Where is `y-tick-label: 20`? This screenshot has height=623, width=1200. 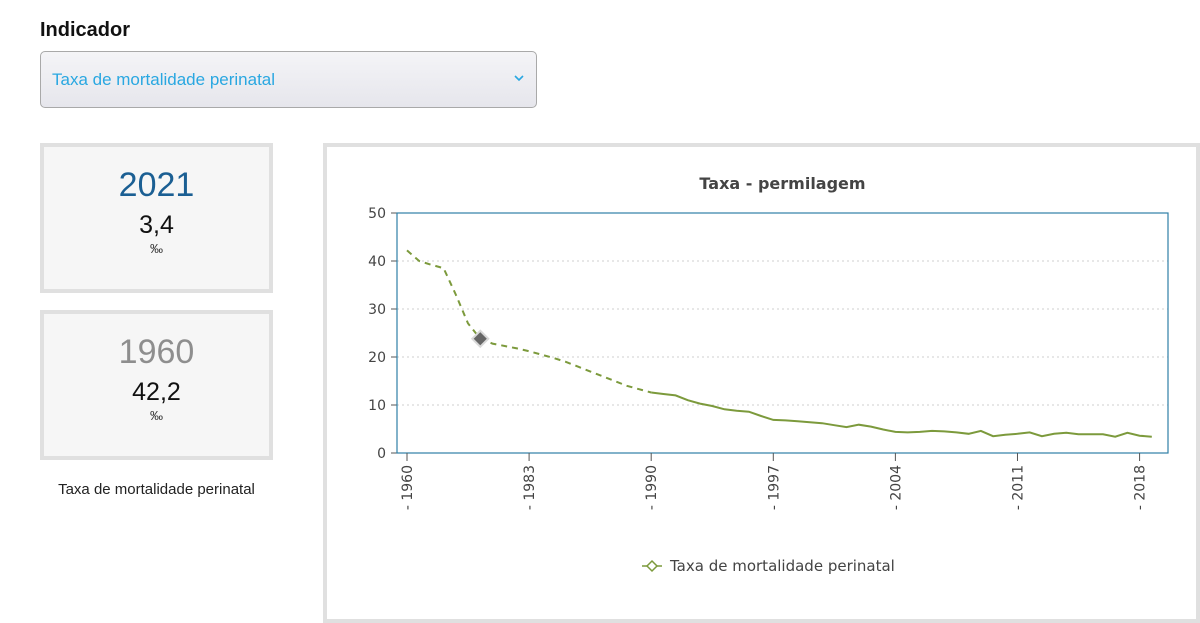 y-tick-label: 20 is located at coordinates (377, 358).